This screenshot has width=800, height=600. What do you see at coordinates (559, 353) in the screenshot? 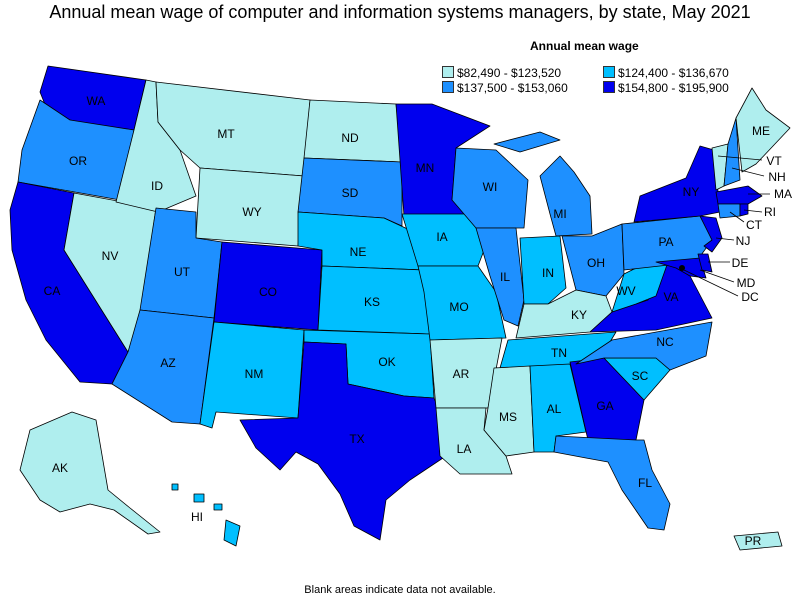
I see `label-tn: TN` at bounding box center [559, 353].